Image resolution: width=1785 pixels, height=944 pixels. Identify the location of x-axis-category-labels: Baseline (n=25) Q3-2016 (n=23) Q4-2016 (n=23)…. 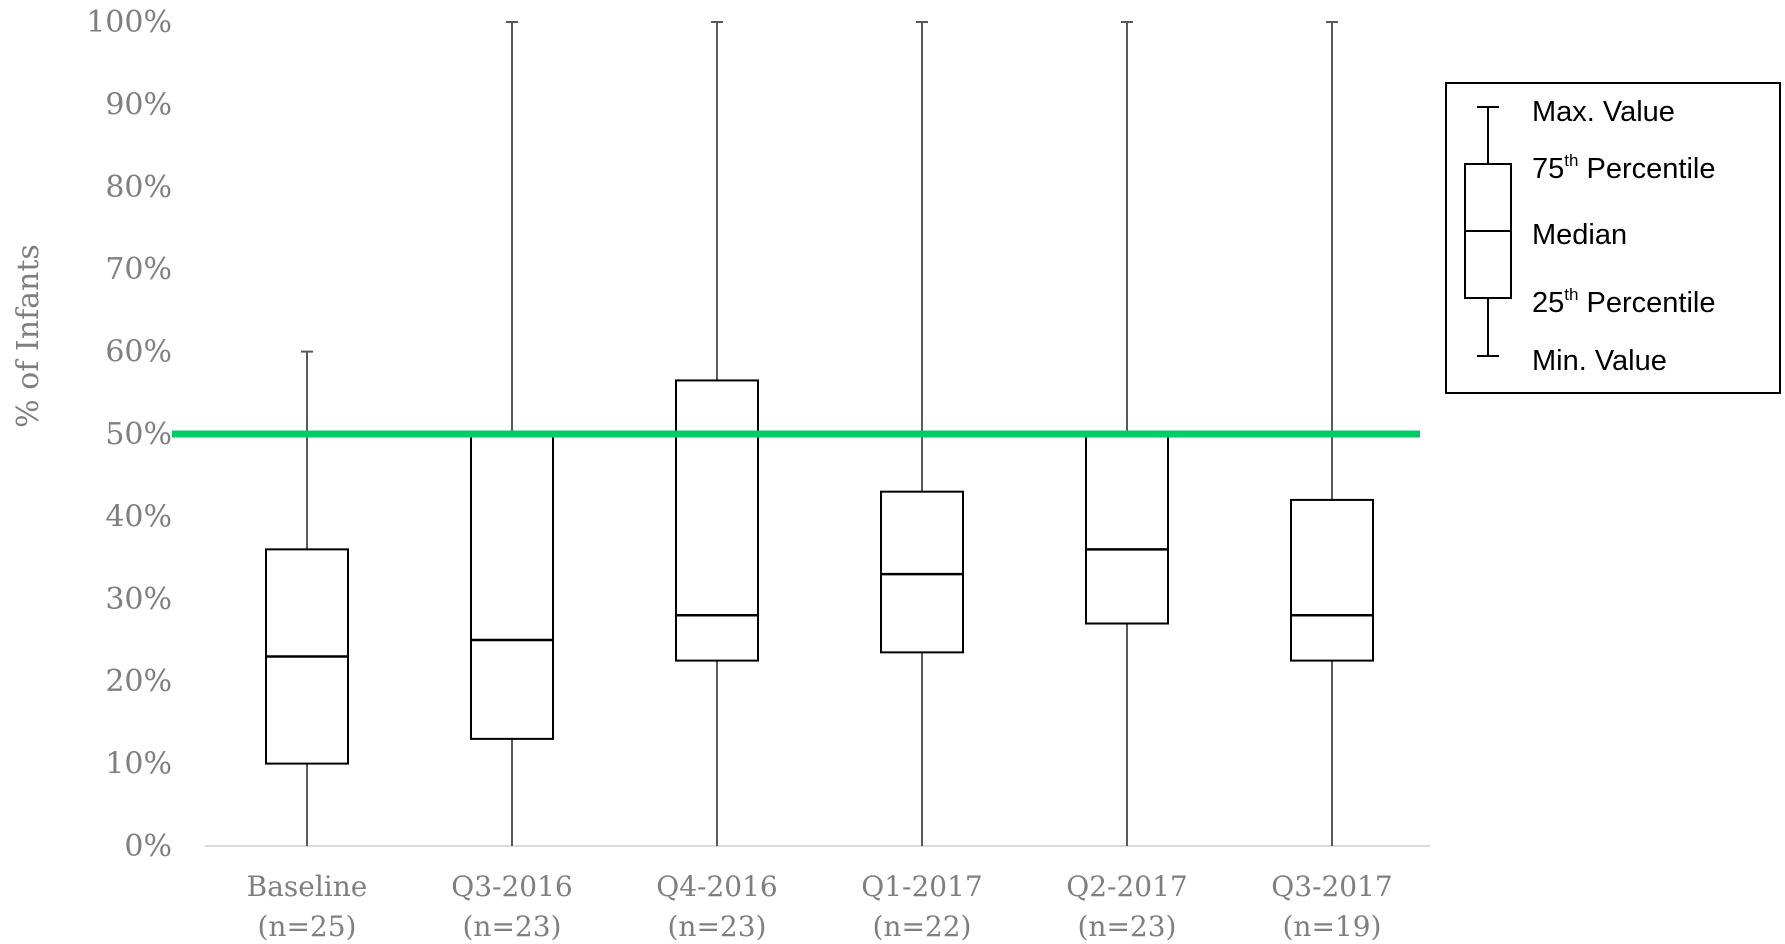
(820, 906).